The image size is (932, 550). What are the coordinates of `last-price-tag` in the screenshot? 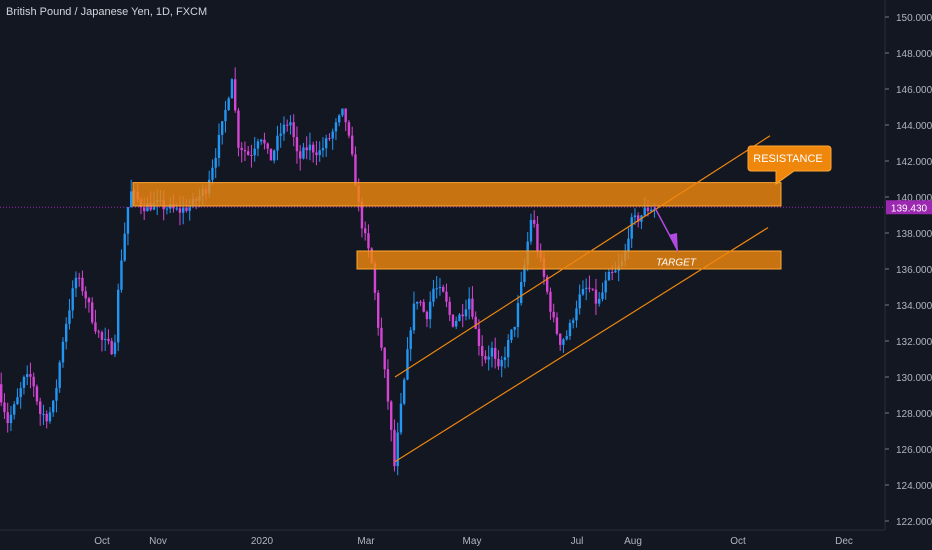 It's located at (909, 207).